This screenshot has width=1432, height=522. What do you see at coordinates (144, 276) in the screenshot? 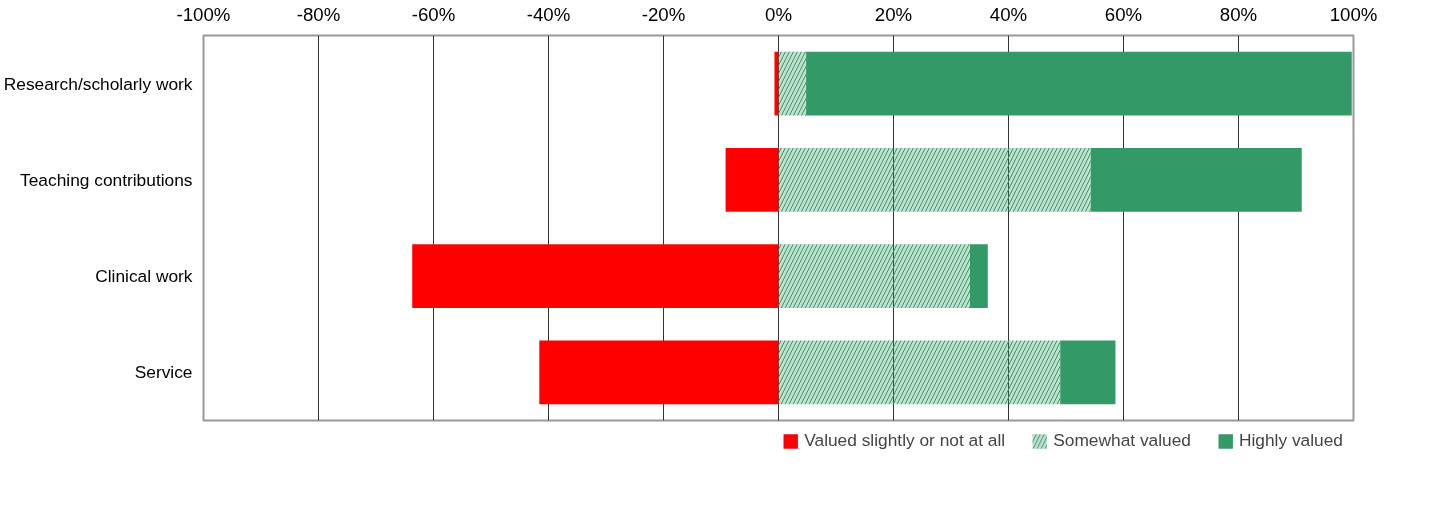
I see `y-tick-label: Clinical work` at bounding box center [144, 276].